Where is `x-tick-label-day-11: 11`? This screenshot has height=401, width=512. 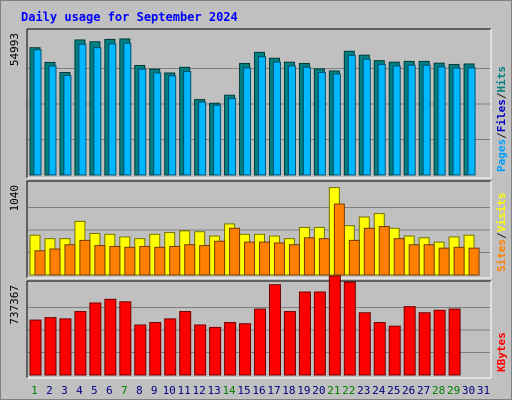 x-tick-label-day-11: 11 is located at coordinates (184, 390).